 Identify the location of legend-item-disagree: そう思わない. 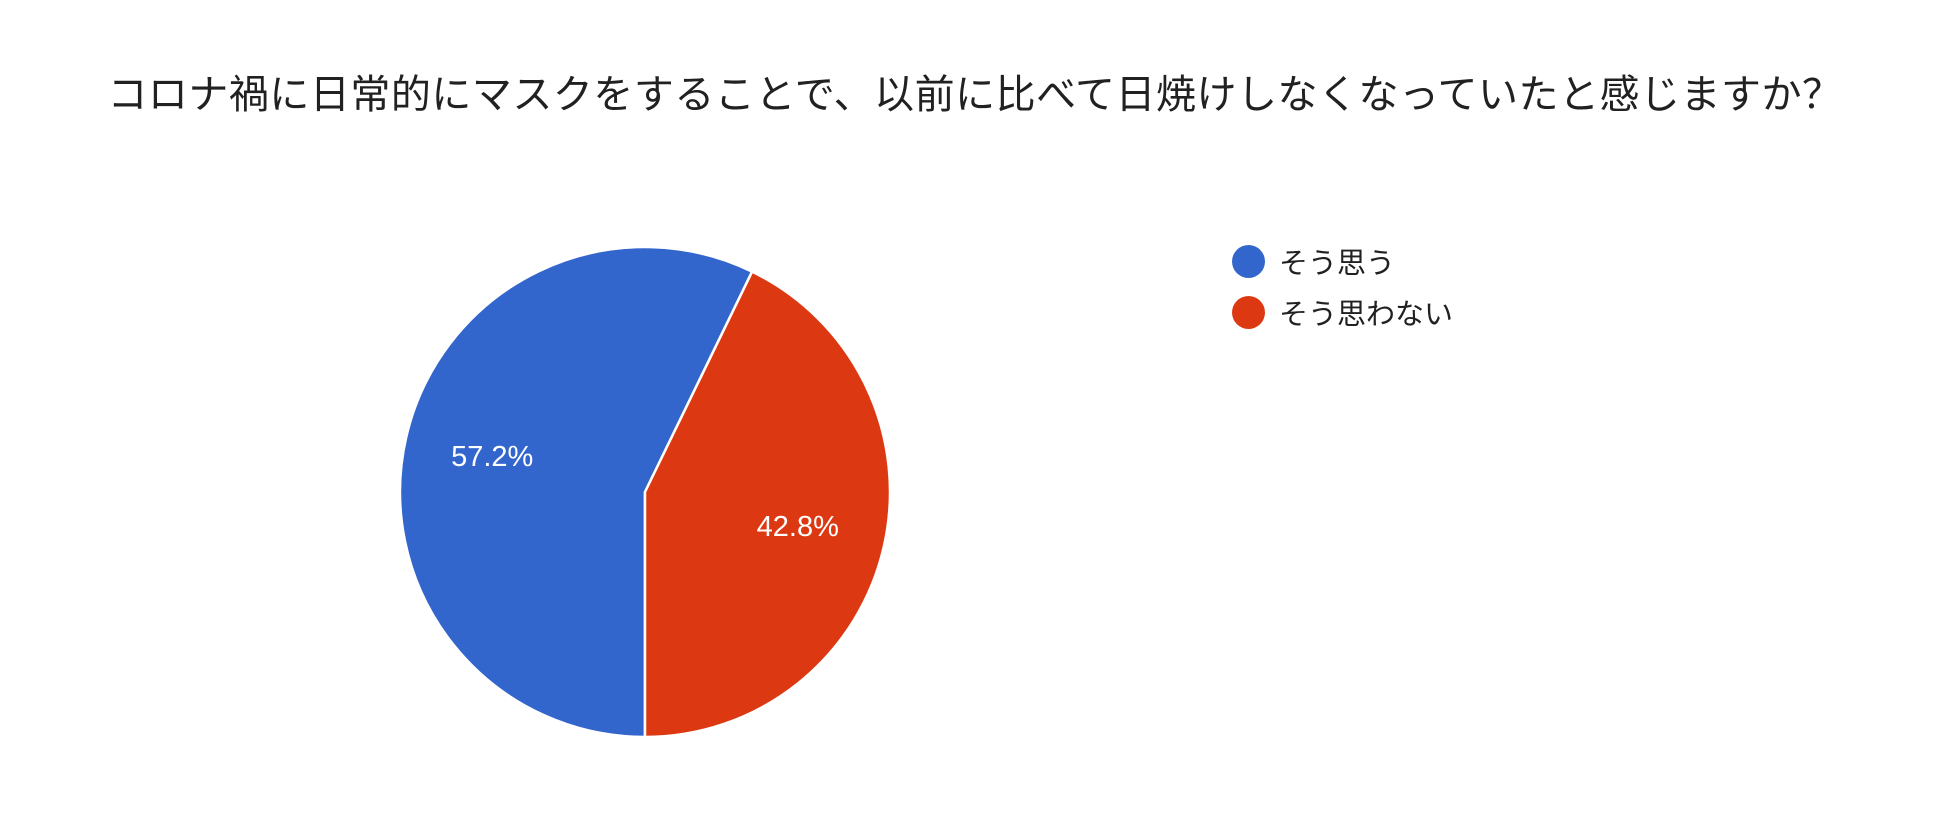
(1342, 313).